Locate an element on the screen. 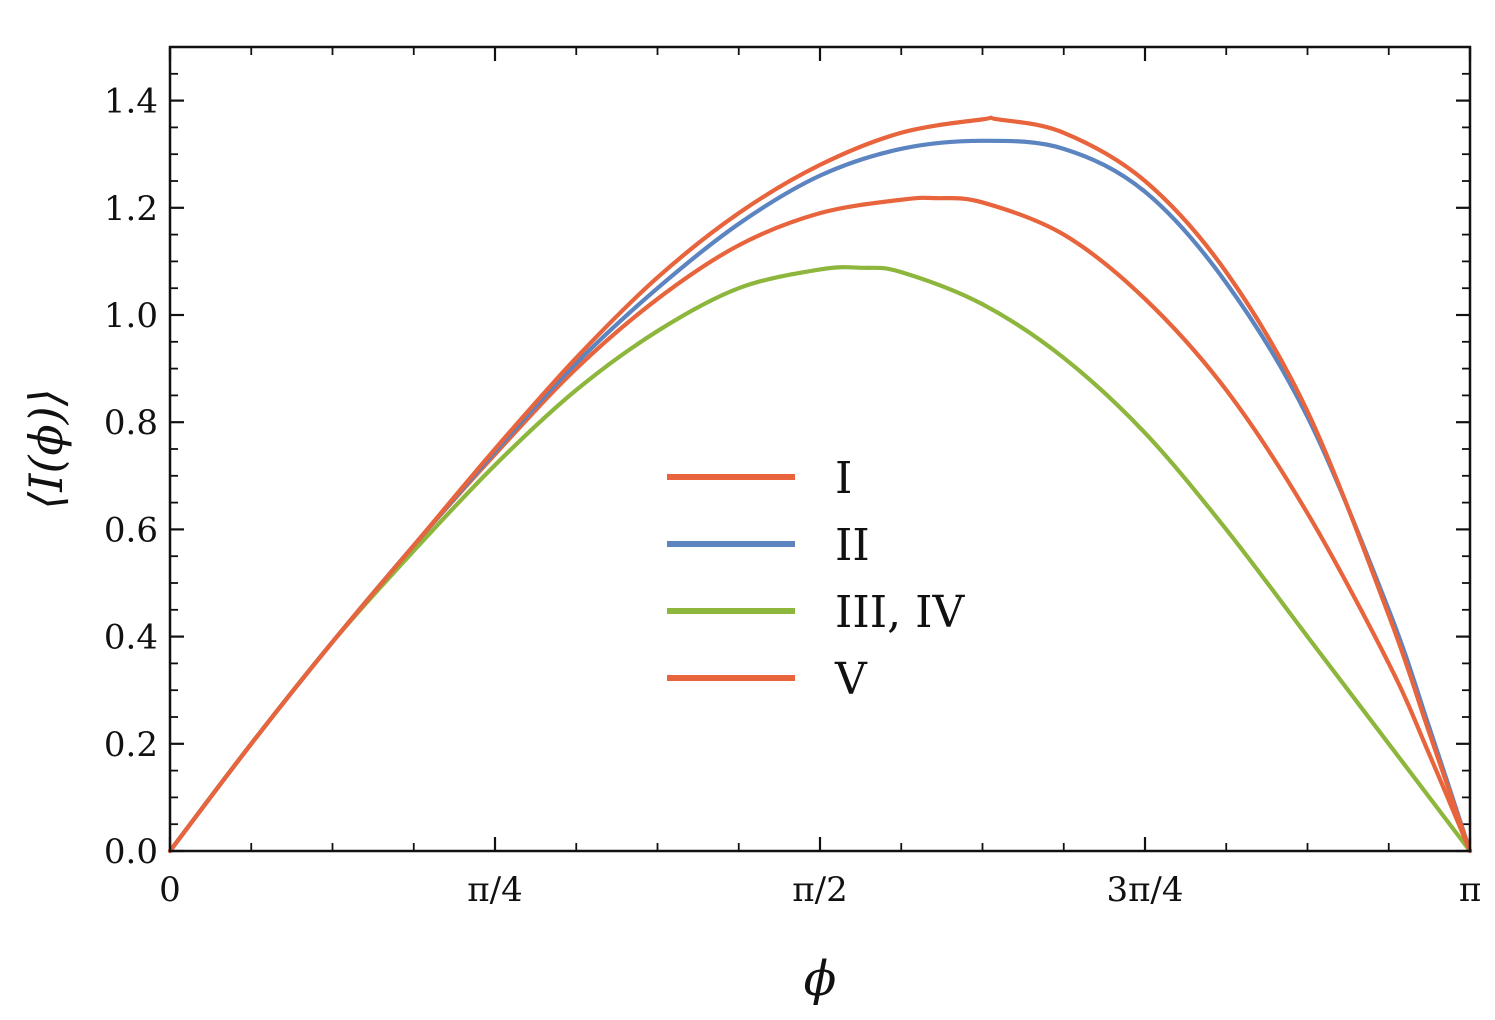  y-tick-label: 0.6 is located at coordinates (131, 530).